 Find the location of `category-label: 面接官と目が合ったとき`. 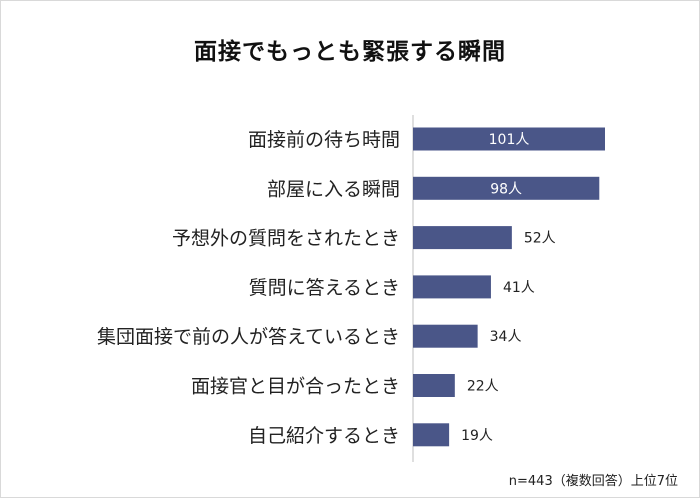

category-label: 面接官と目が合ったとき is located at coordinates (295, 387).